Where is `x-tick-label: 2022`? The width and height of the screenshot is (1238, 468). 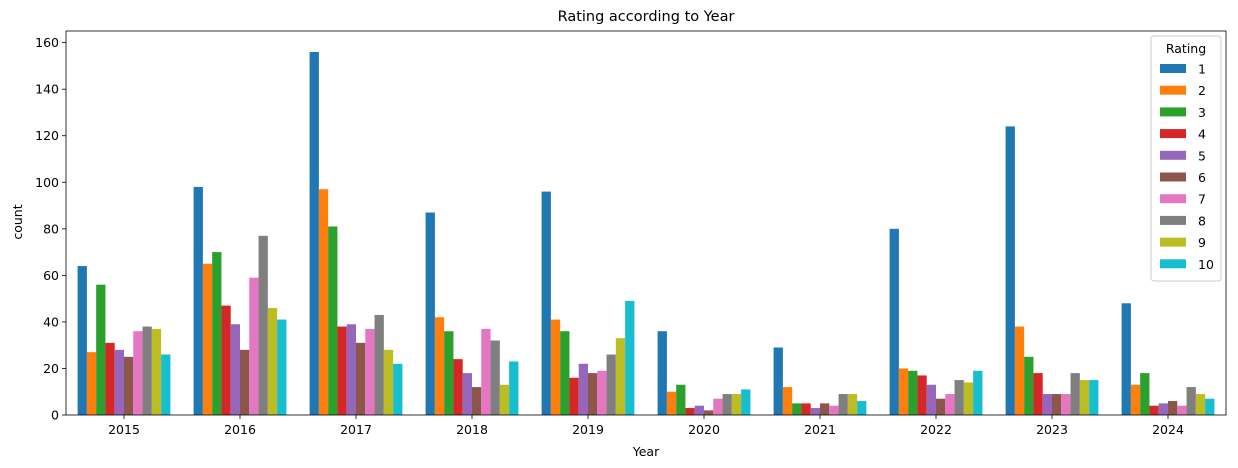
x-tick-label: 2022 is located at coordinates (936, 429).